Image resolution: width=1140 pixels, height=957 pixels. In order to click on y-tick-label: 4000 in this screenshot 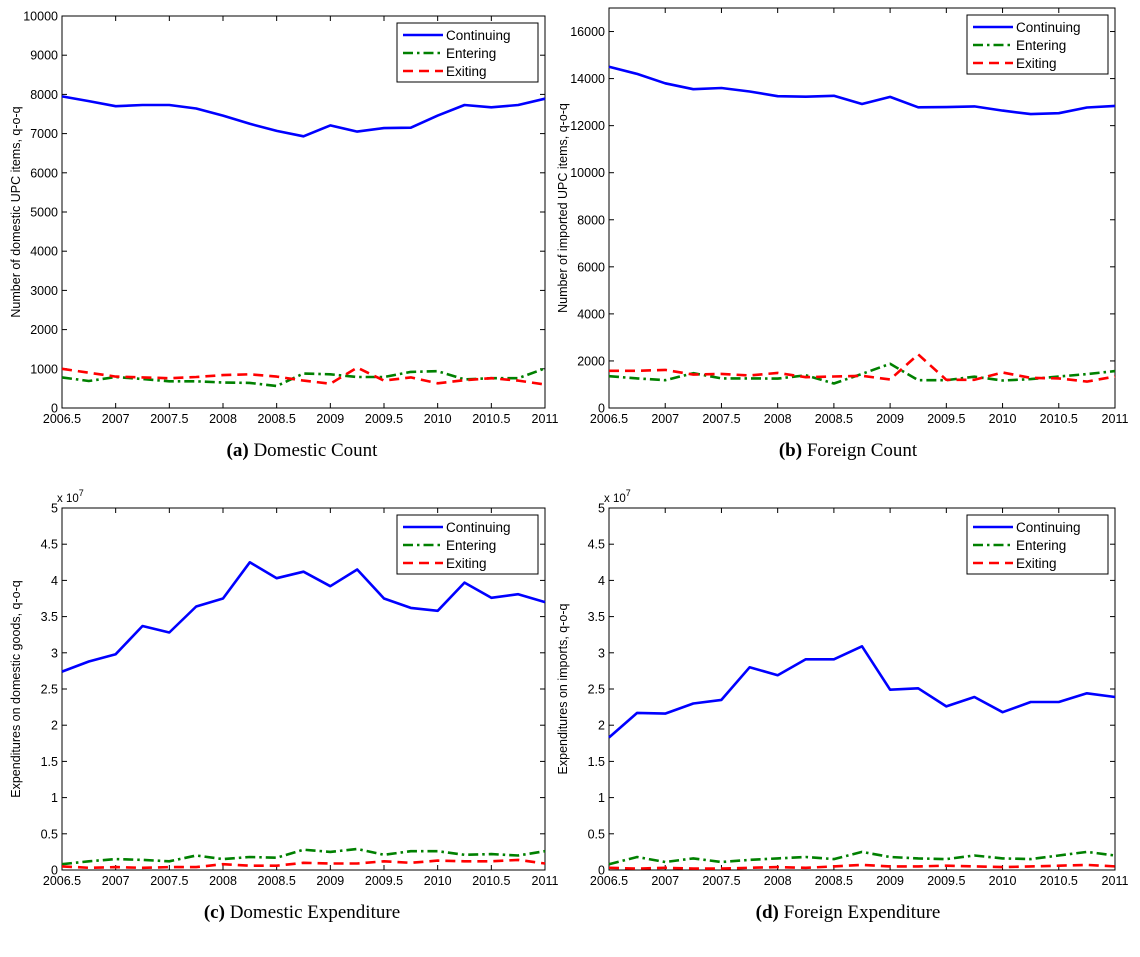, I will do `click(44, 252)`.